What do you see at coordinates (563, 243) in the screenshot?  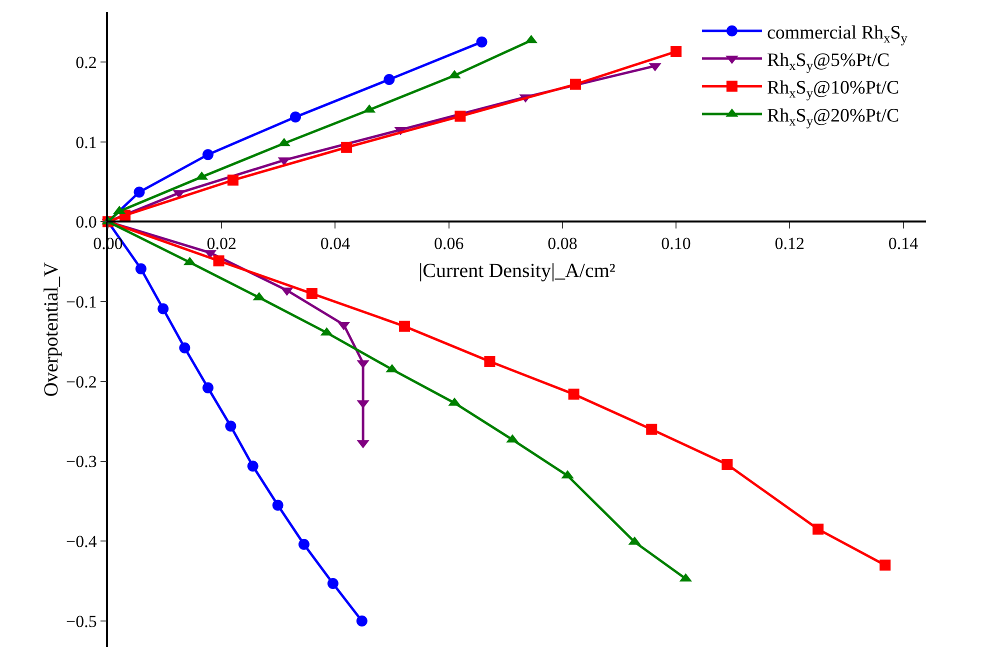 I see `x-tick-label: 0.08` at bounding box center [563, 243].